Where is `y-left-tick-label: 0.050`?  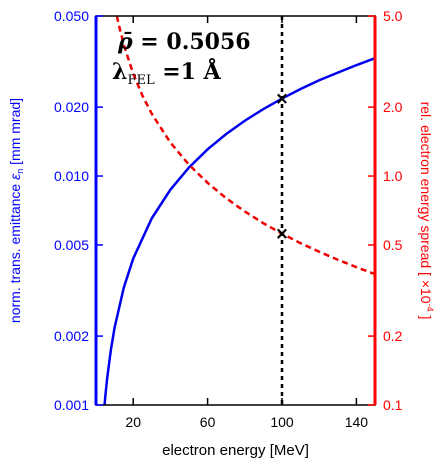
y-left-tick-label: 0.050 is located at coordinates (71, 16).